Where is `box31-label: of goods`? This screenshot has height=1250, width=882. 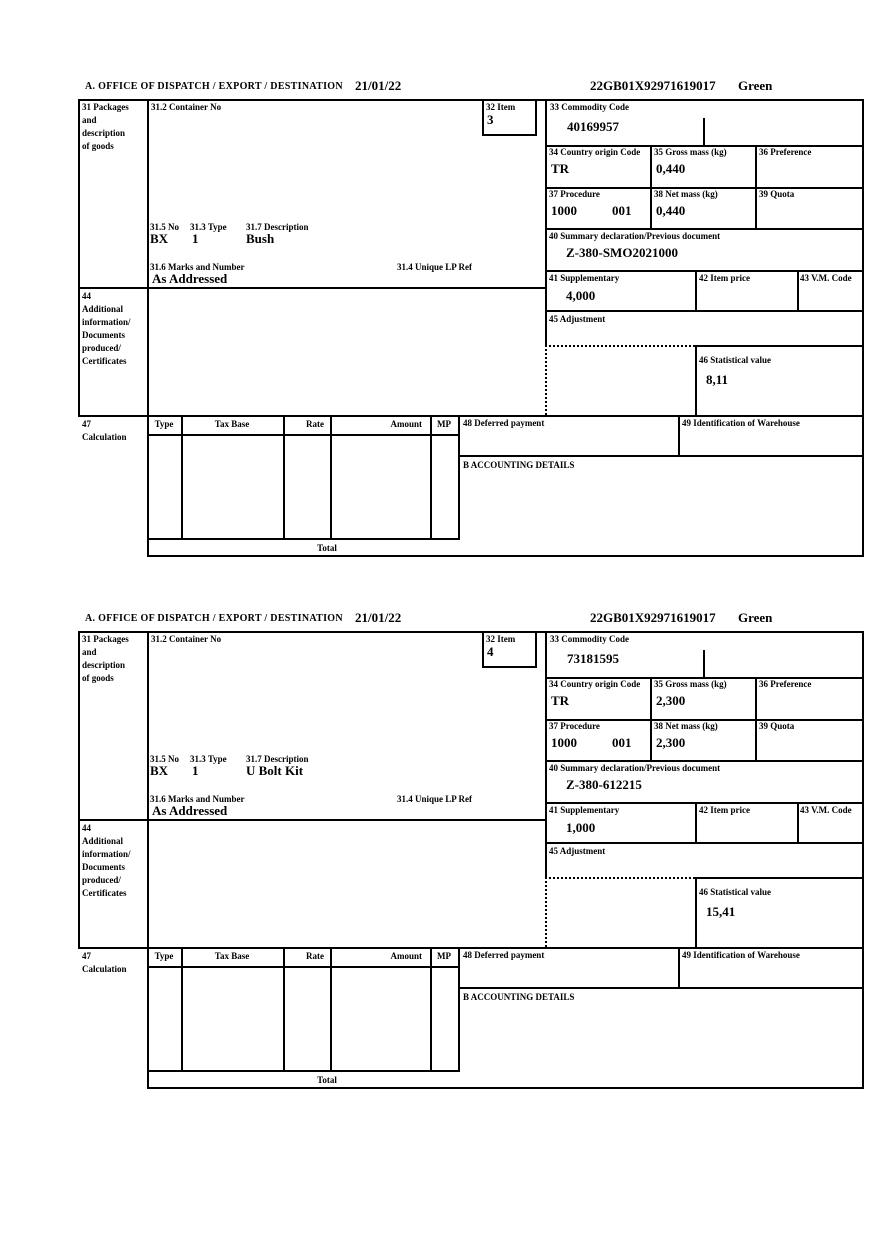 box31-label: of goods is located at coordinates (98, 678).